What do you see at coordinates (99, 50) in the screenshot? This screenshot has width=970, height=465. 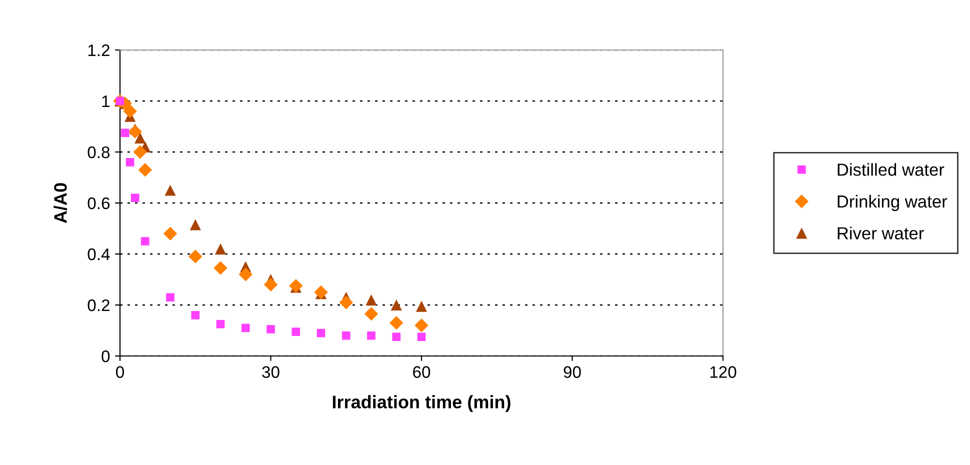 I see `y-tick-label: 1.2` at bounding box center [99, 50].